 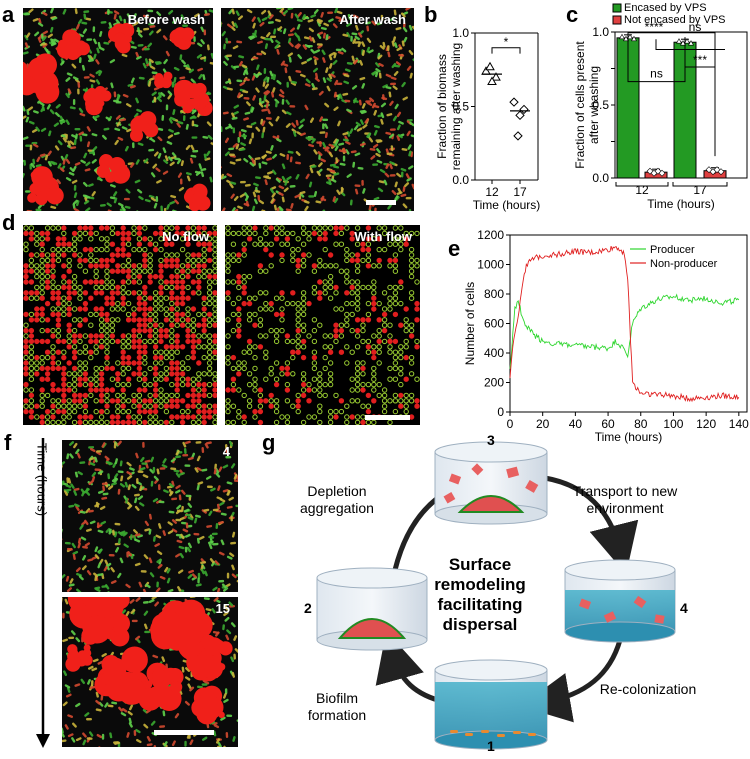 What do you see at coordinates (491, 746) in the screenshot?
I see `stage-number-1: 1` at bounding box center [491, 746].